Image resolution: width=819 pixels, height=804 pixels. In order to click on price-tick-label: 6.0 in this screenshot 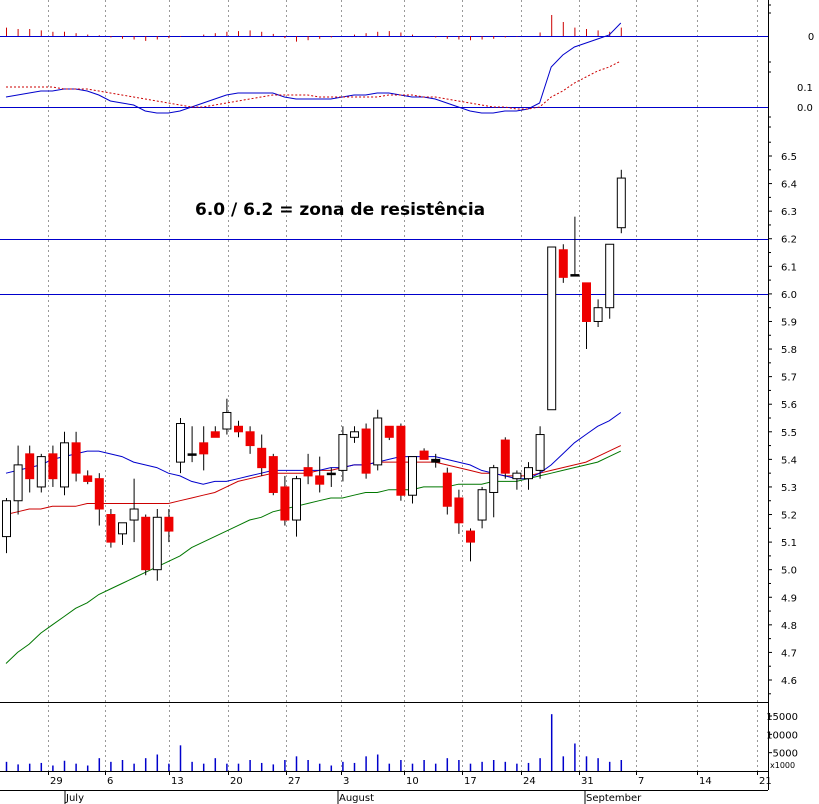, I will do `click(789, 295)`.